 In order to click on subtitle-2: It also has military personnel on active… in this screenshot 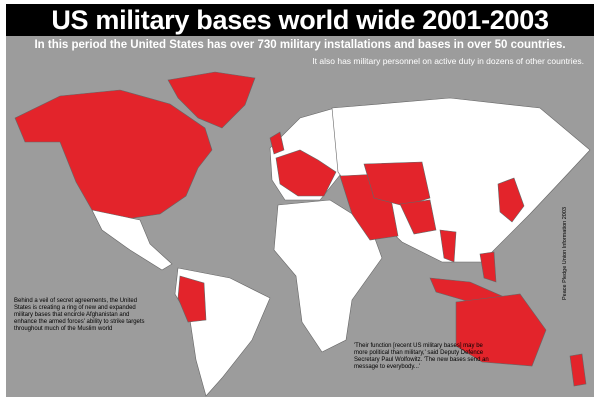, I will do `click(448, 61)`.